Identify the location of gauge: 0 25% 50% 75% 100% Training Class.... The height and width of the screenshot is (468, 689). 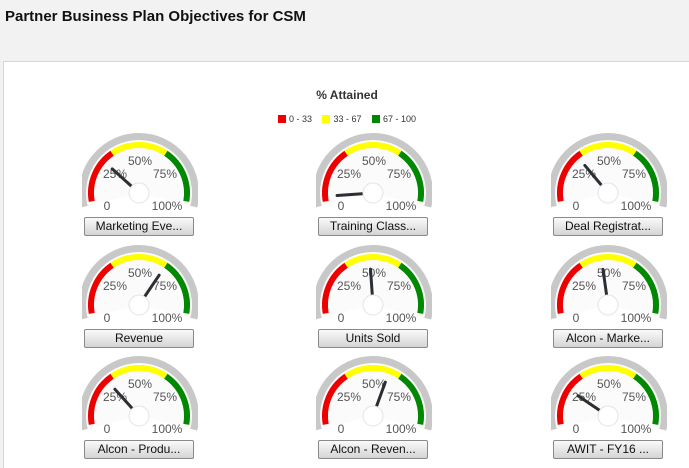
(381, 188).